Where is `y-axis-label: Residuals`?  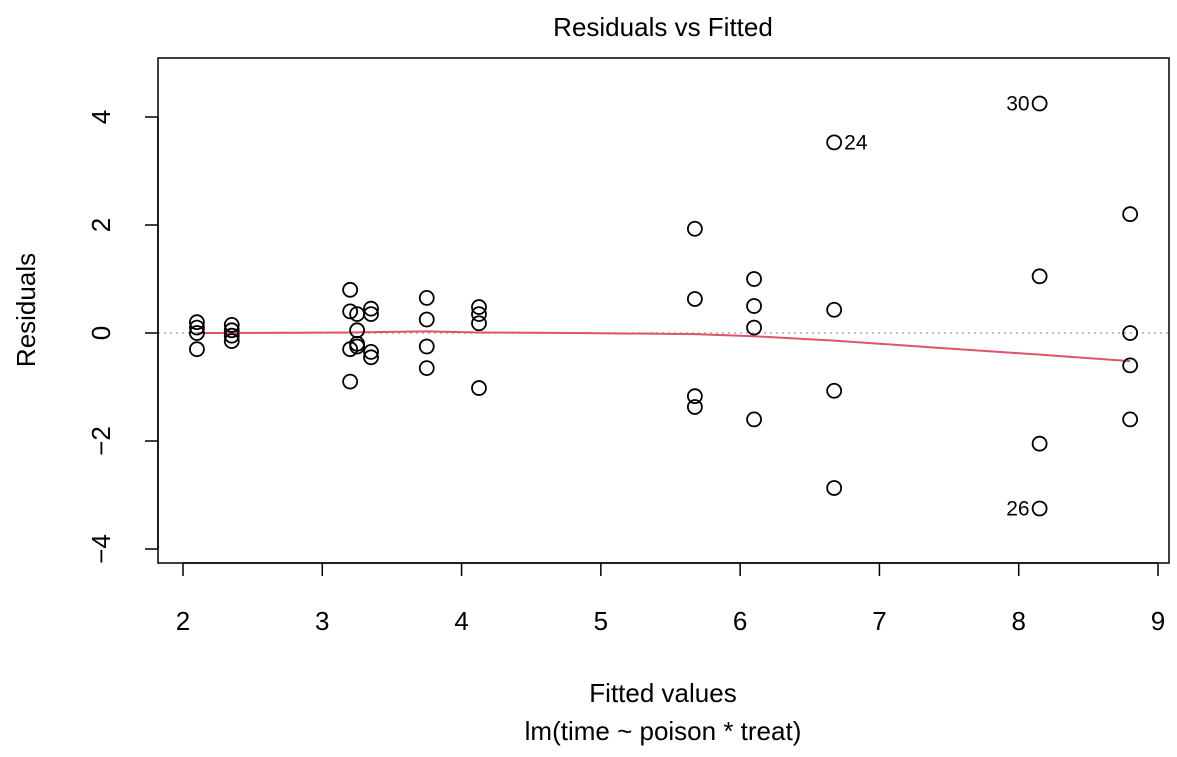
y-axis-label: Residuals is located at coordinates (26, 310).